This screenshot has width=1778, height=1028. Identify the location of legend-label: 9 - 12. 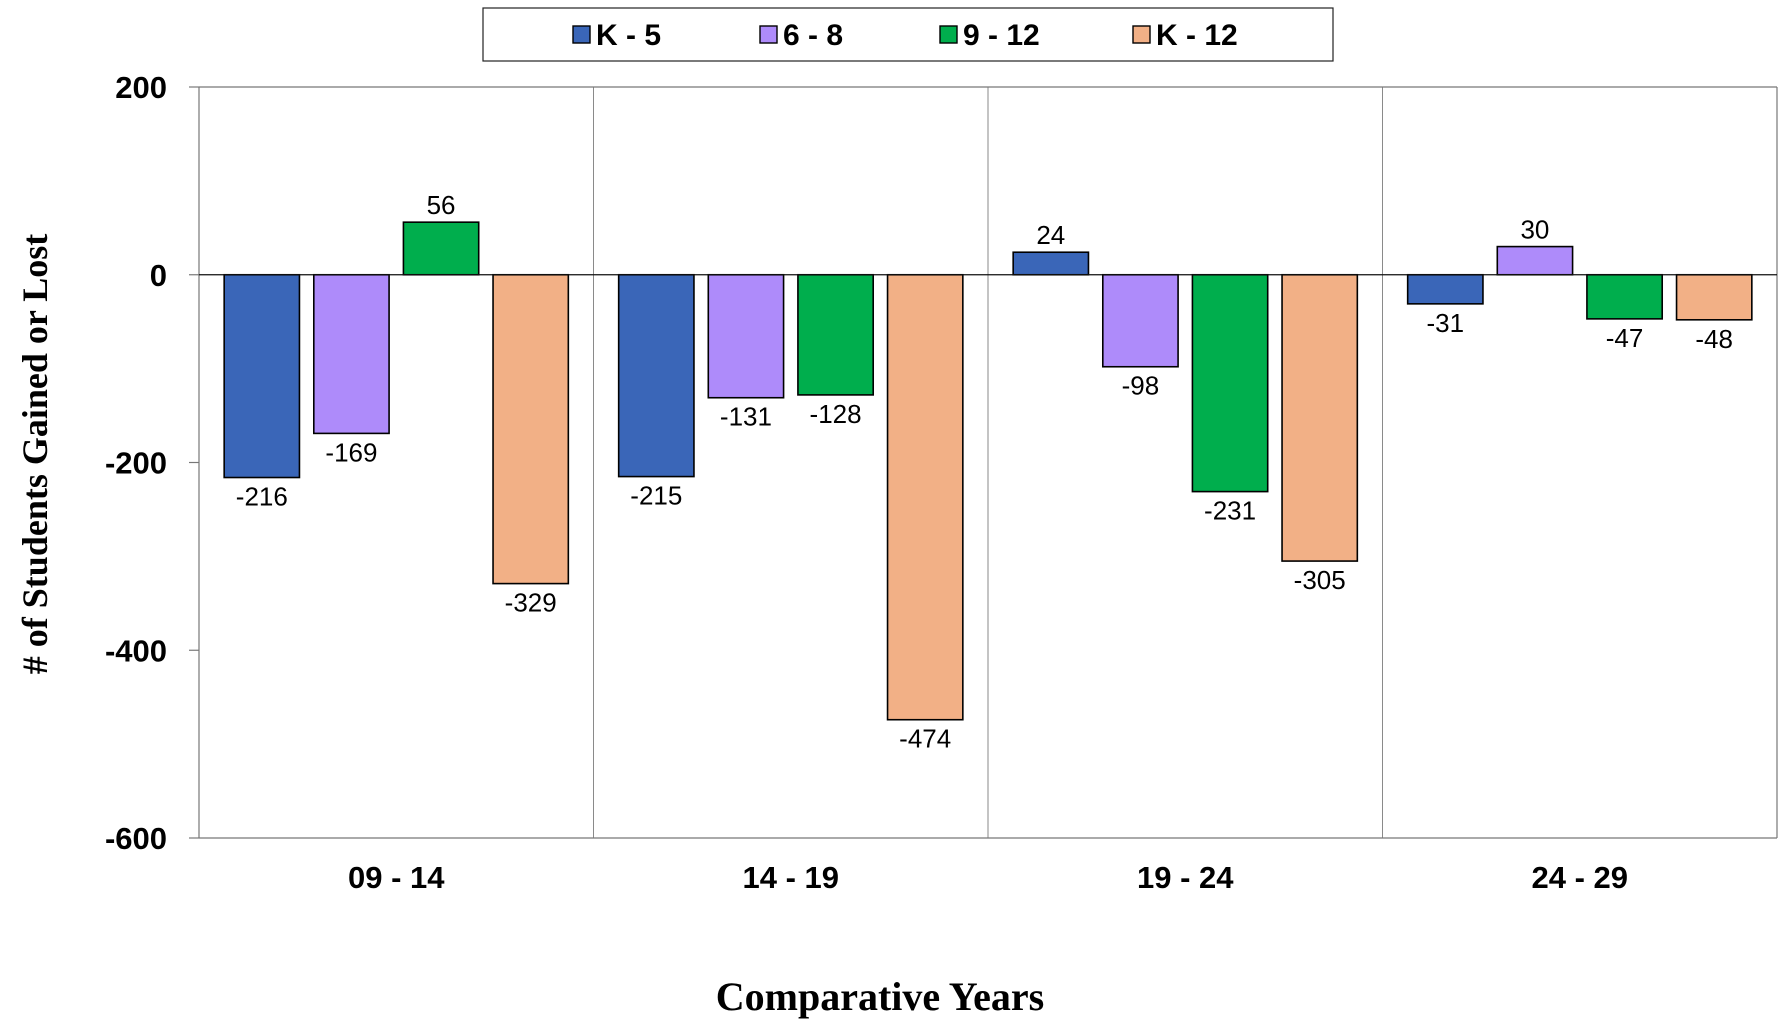
(1001, 35).